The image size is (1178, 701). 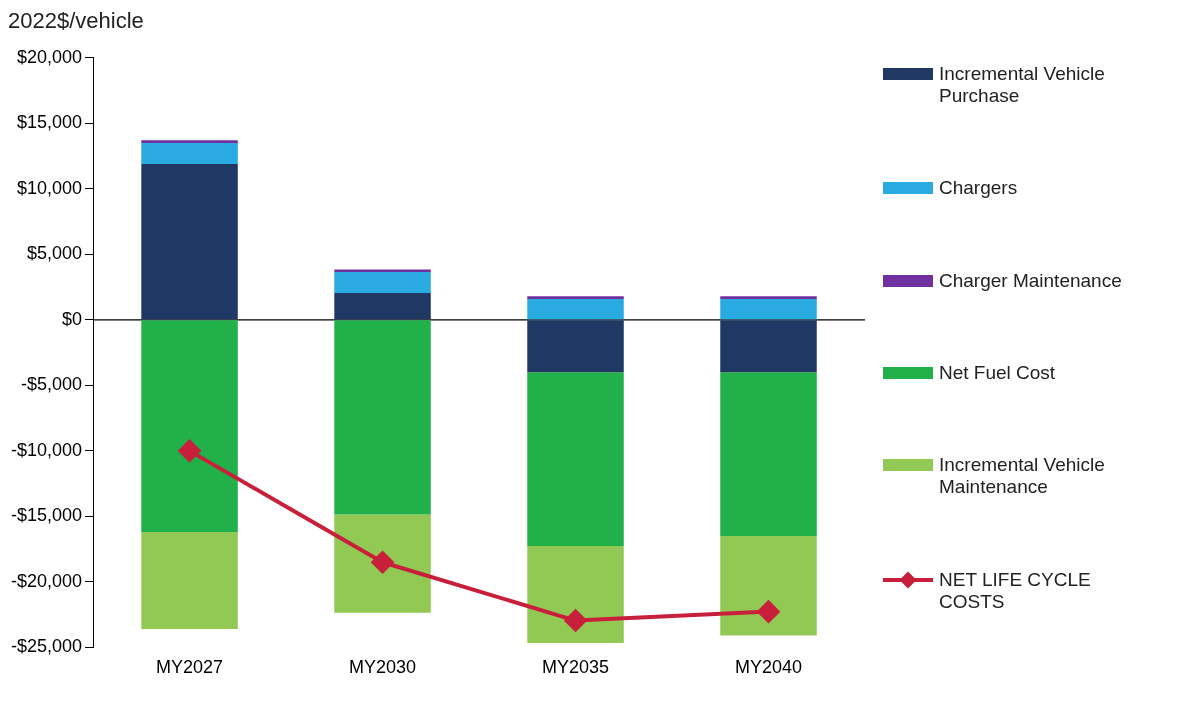 What do you see at coordinates (190, 667) in the screenshot?
I see `x-tick-label: MY2027` at bounding box center [190, 667].